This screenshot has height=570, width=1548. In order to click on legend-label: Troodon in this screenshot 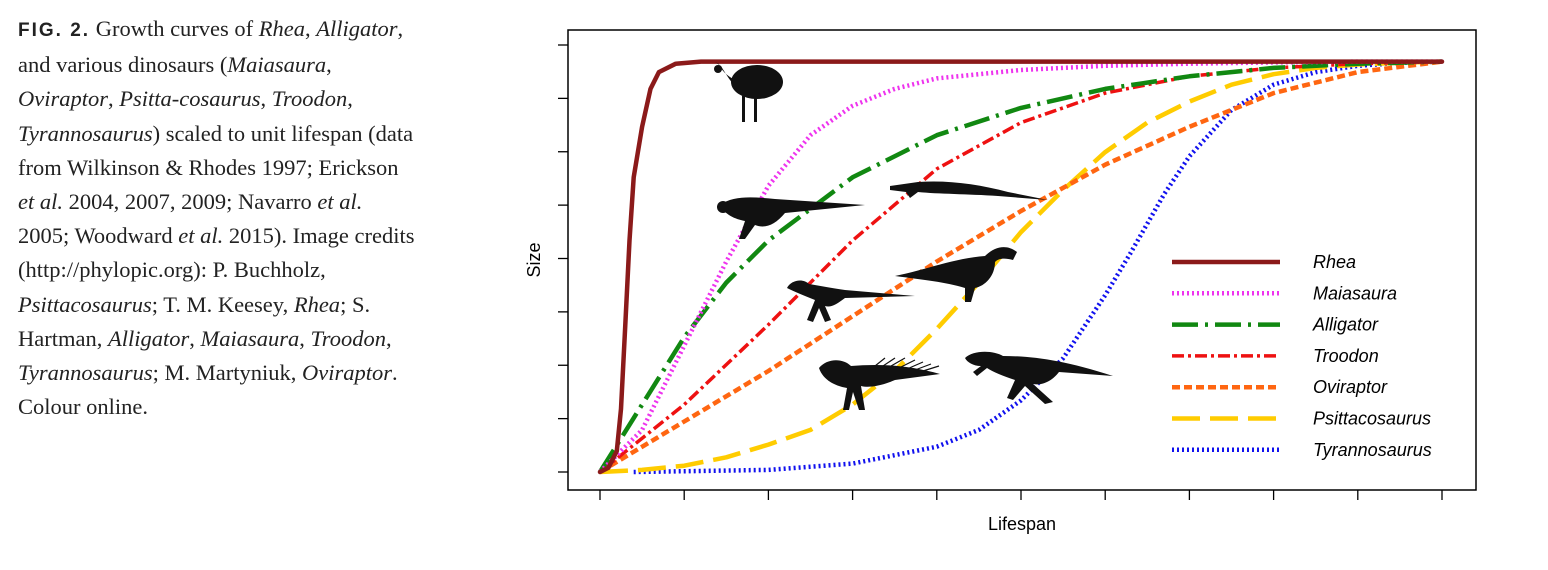, I will do `click(1346, 356)`.